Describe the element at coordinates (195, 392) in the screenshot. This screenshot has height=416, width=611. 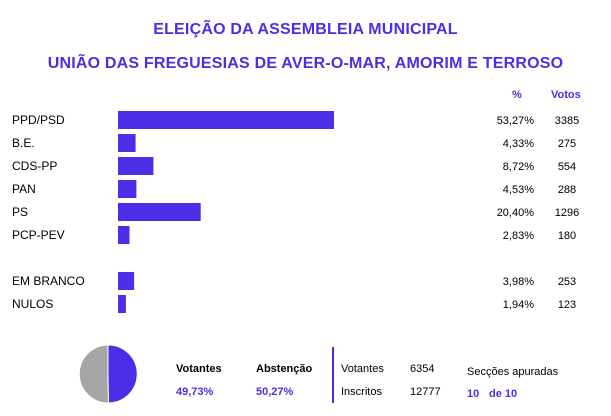
I see `votantes-percent: 49,73%` at that location.